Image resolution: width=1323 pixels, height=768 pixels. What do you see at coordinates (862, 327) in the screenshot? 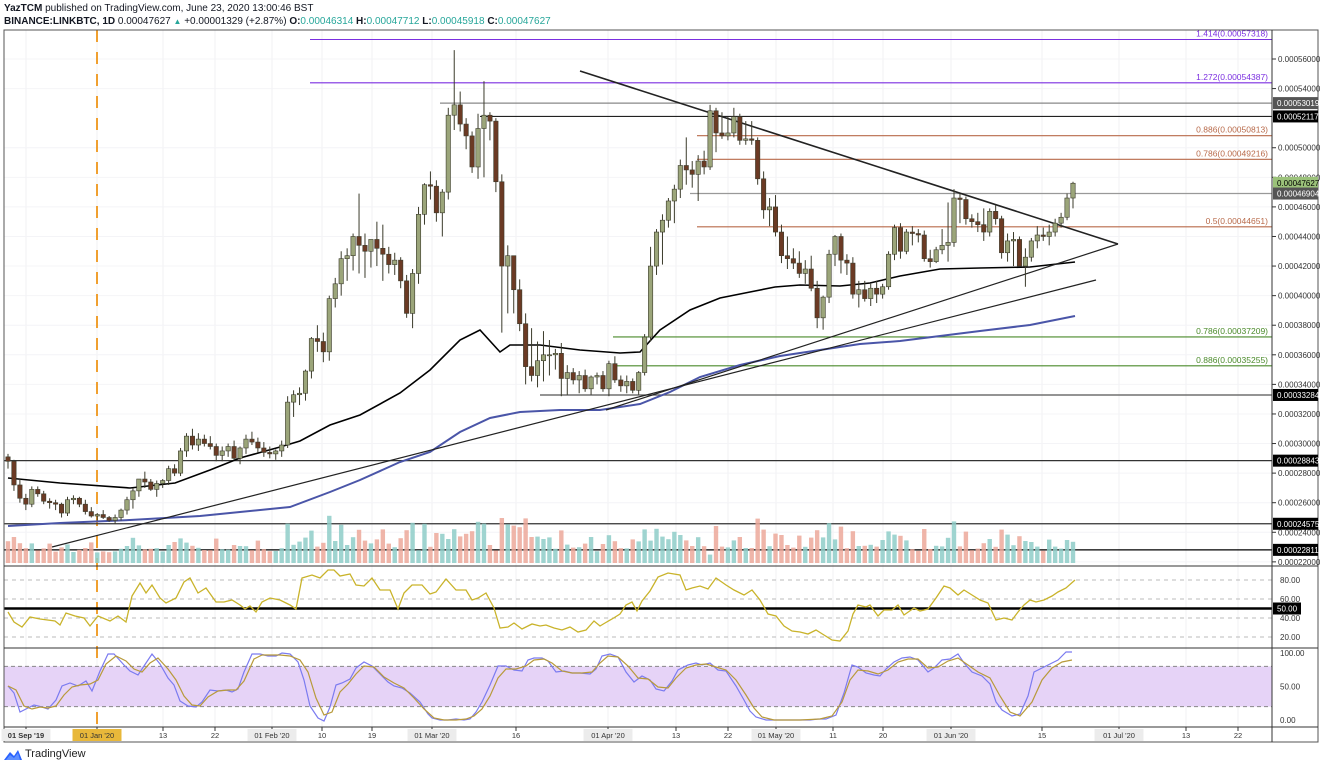
I see `ascending-support-1-trendline` at bounding box center [862, 327].